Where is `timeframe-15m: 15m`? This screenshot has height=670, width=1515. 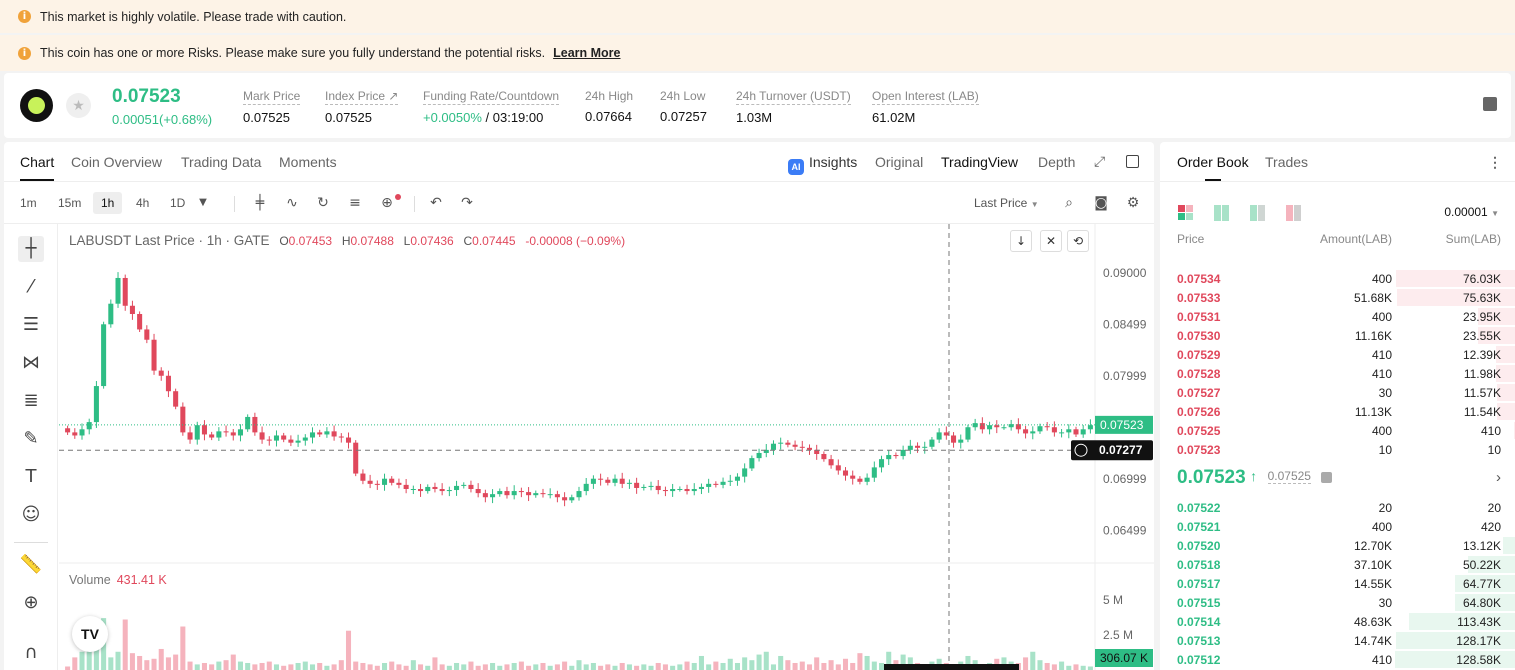 timeframe-15m: 15m is located at coordinates (70, 203).